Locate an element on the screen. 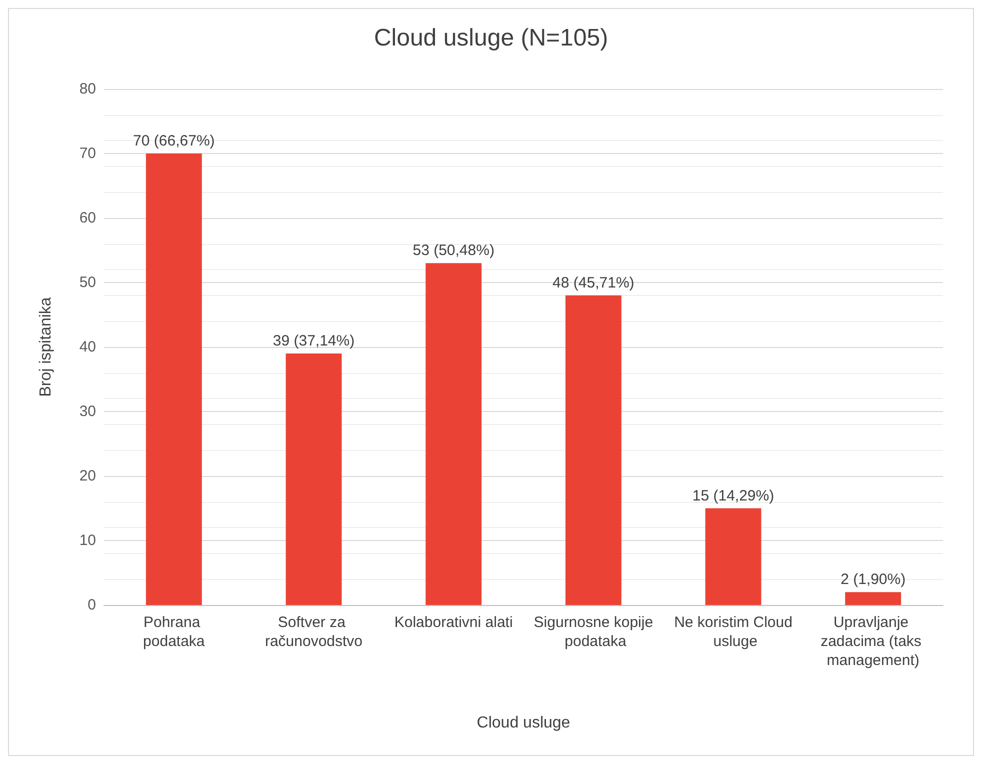  data-label: 70 (66,67%) is located at coordinates (174, 141).